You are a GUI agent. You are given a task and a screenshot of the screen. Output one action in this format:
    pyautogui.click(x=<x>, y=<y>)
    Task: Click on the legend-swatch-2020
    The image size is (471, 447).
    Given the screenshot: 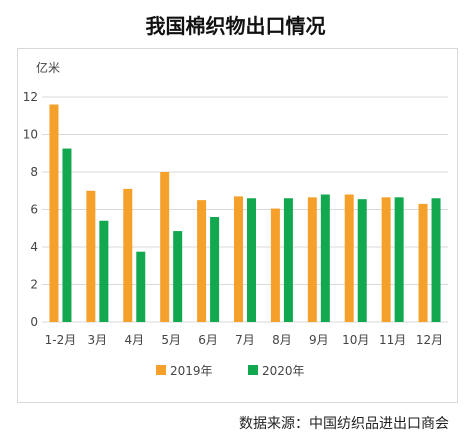 What is the action you would take?
    pyautogui.click(x=253, y=370)
    